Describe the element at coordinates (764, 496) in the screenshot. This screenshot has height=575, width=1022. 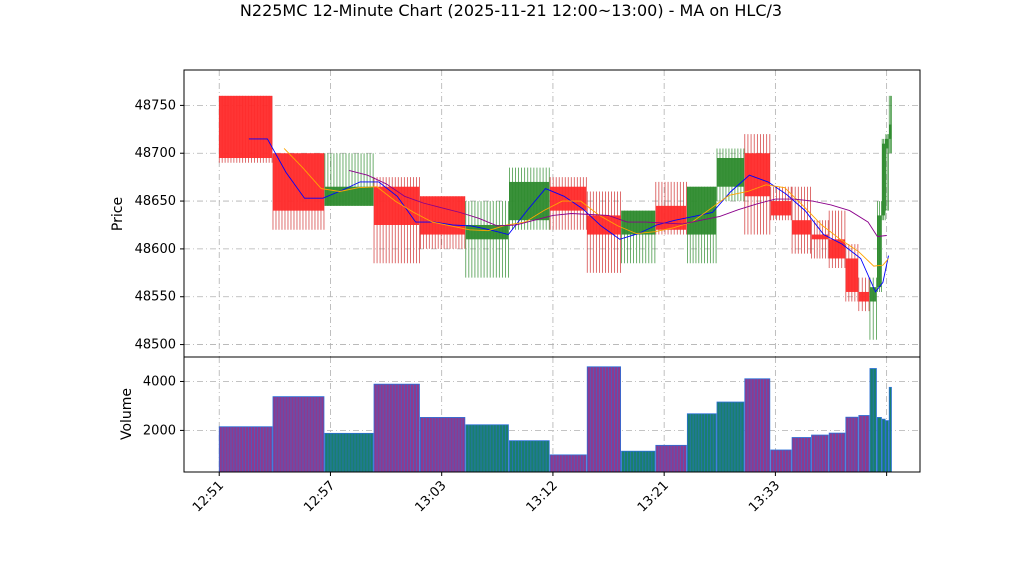
I see `x-tick-label: 13:33` at that location.